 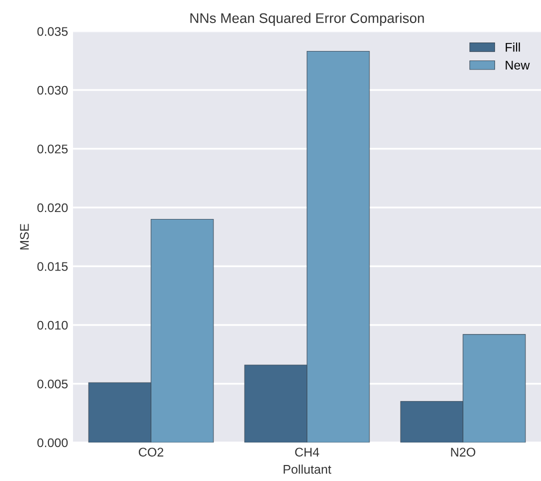 I want to click on chart-title: NNs Mean Squared Error Comparison, so click(x=307, y=19).